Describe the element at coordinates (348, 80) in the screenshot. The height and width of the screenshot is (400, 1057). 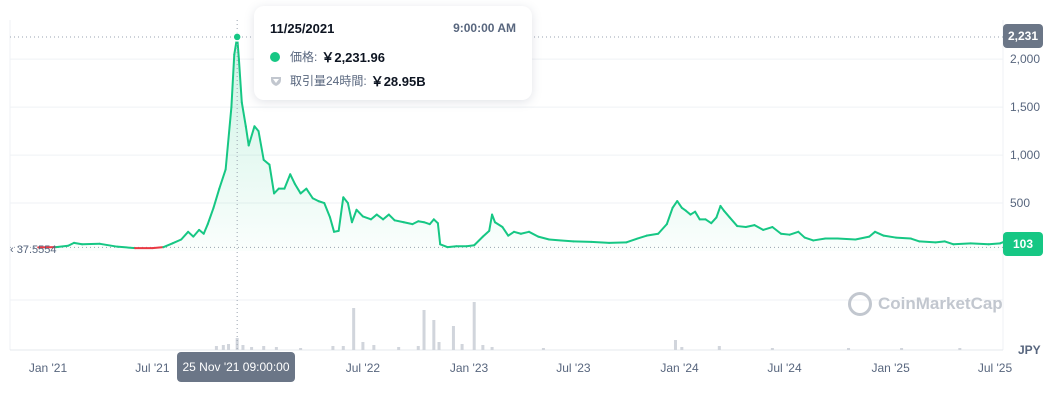
I see `tooltip-volume-row: 取引量24時間: ￥28.95B` at that location.